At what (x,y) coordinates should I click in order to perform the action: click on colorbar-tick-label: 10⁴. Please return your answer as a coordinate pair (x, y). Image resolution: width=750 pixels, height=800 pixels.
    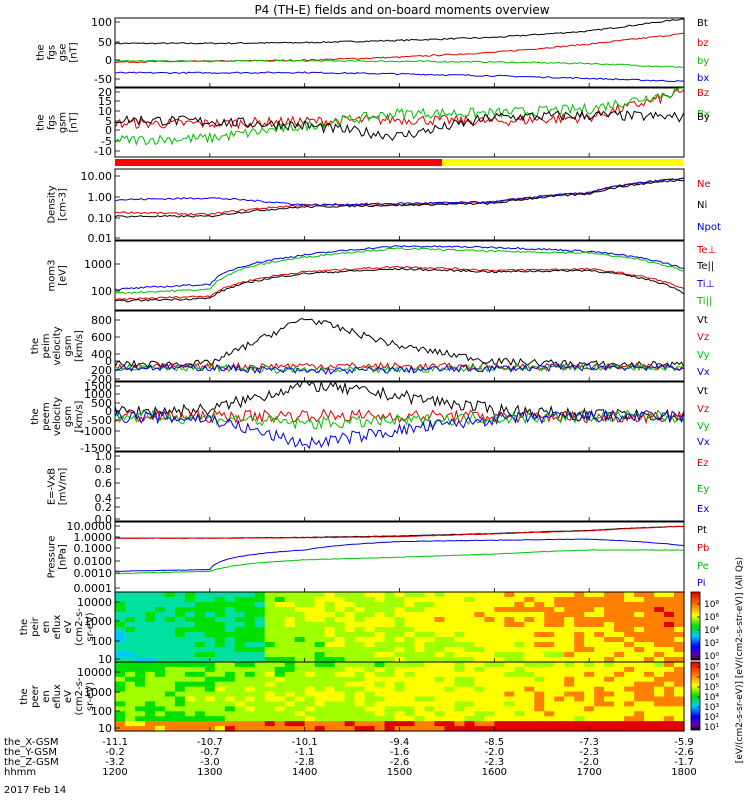
    Looking at the image, I should click on (711, 631).